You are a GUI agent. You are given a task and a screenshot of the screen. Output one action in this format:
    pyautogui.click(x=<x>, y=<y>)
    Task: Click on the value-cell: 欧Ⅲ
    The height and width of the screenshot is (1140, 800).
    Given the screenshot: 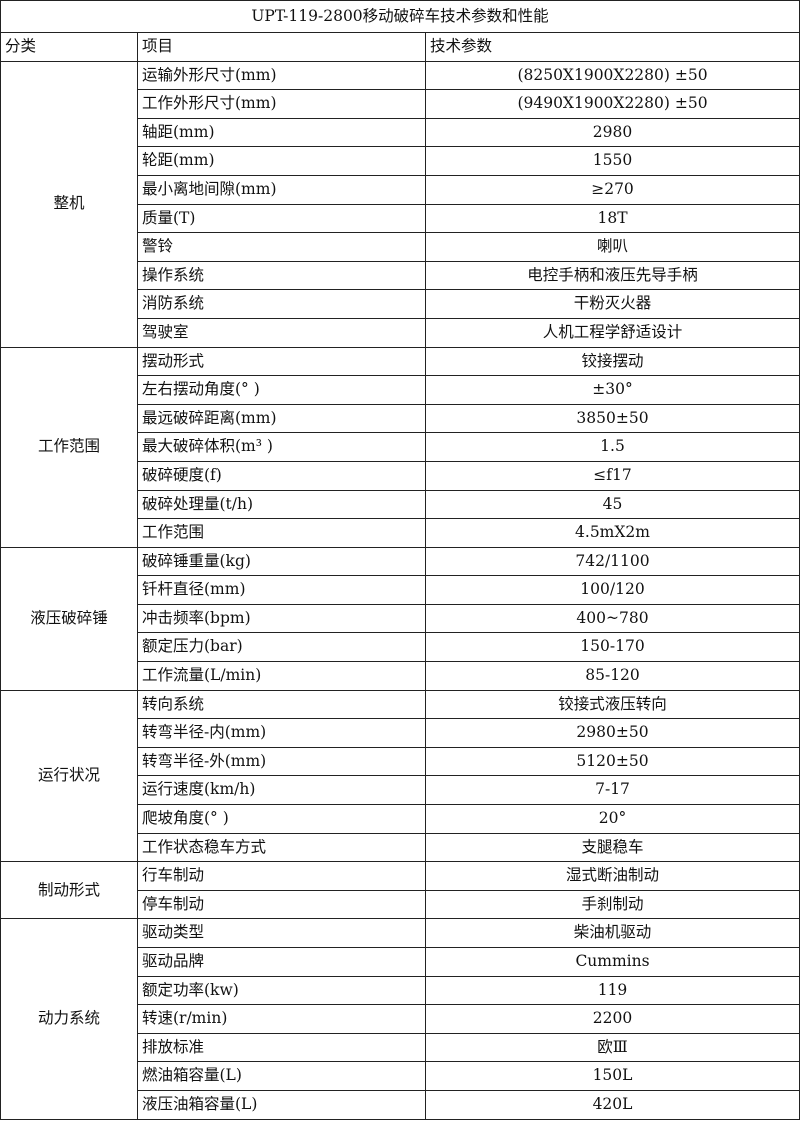 What is the action you would take?
    pyautogui.click(x=612, y=1047)
    